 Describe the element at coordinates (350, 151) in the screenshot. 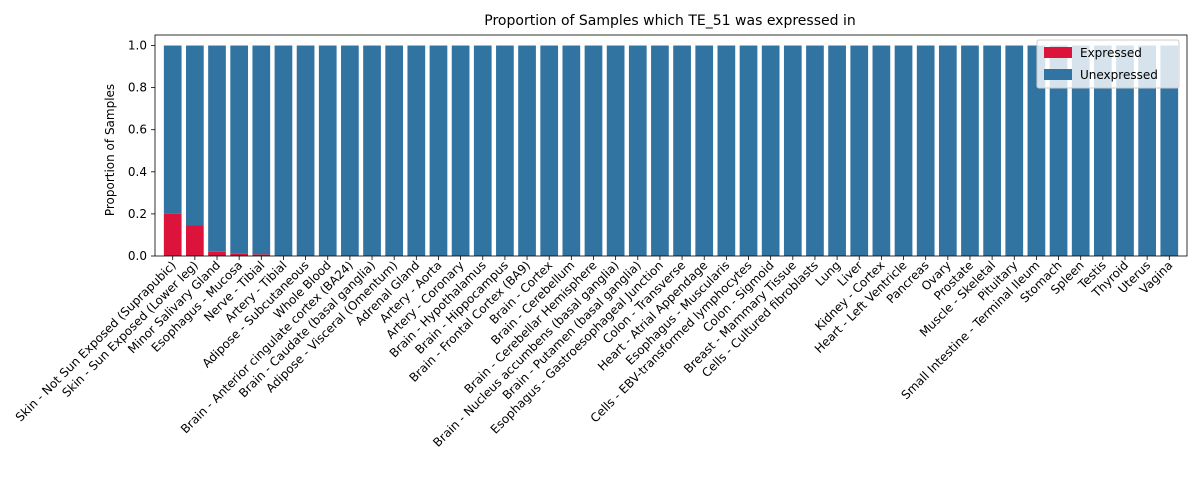

I see `bar-unexpressed-brain-anterior-cingulate-cortex-ba24` at that location.